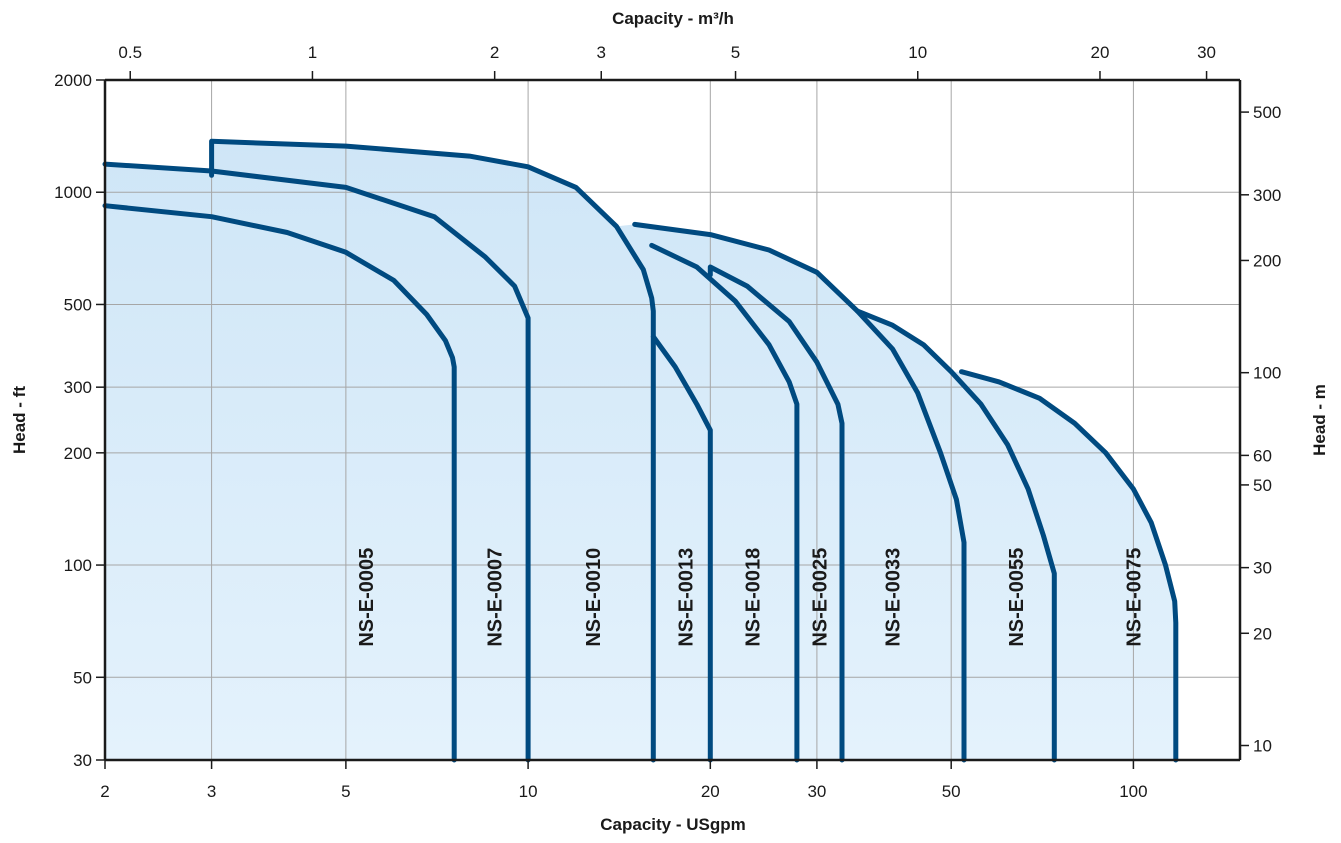 This screenshot has width=1341, height=843. What do you see at coordinates (78, 453) in the screenshot?
I see `y-tick-label-left: 200` at bounding box center [78, 453].